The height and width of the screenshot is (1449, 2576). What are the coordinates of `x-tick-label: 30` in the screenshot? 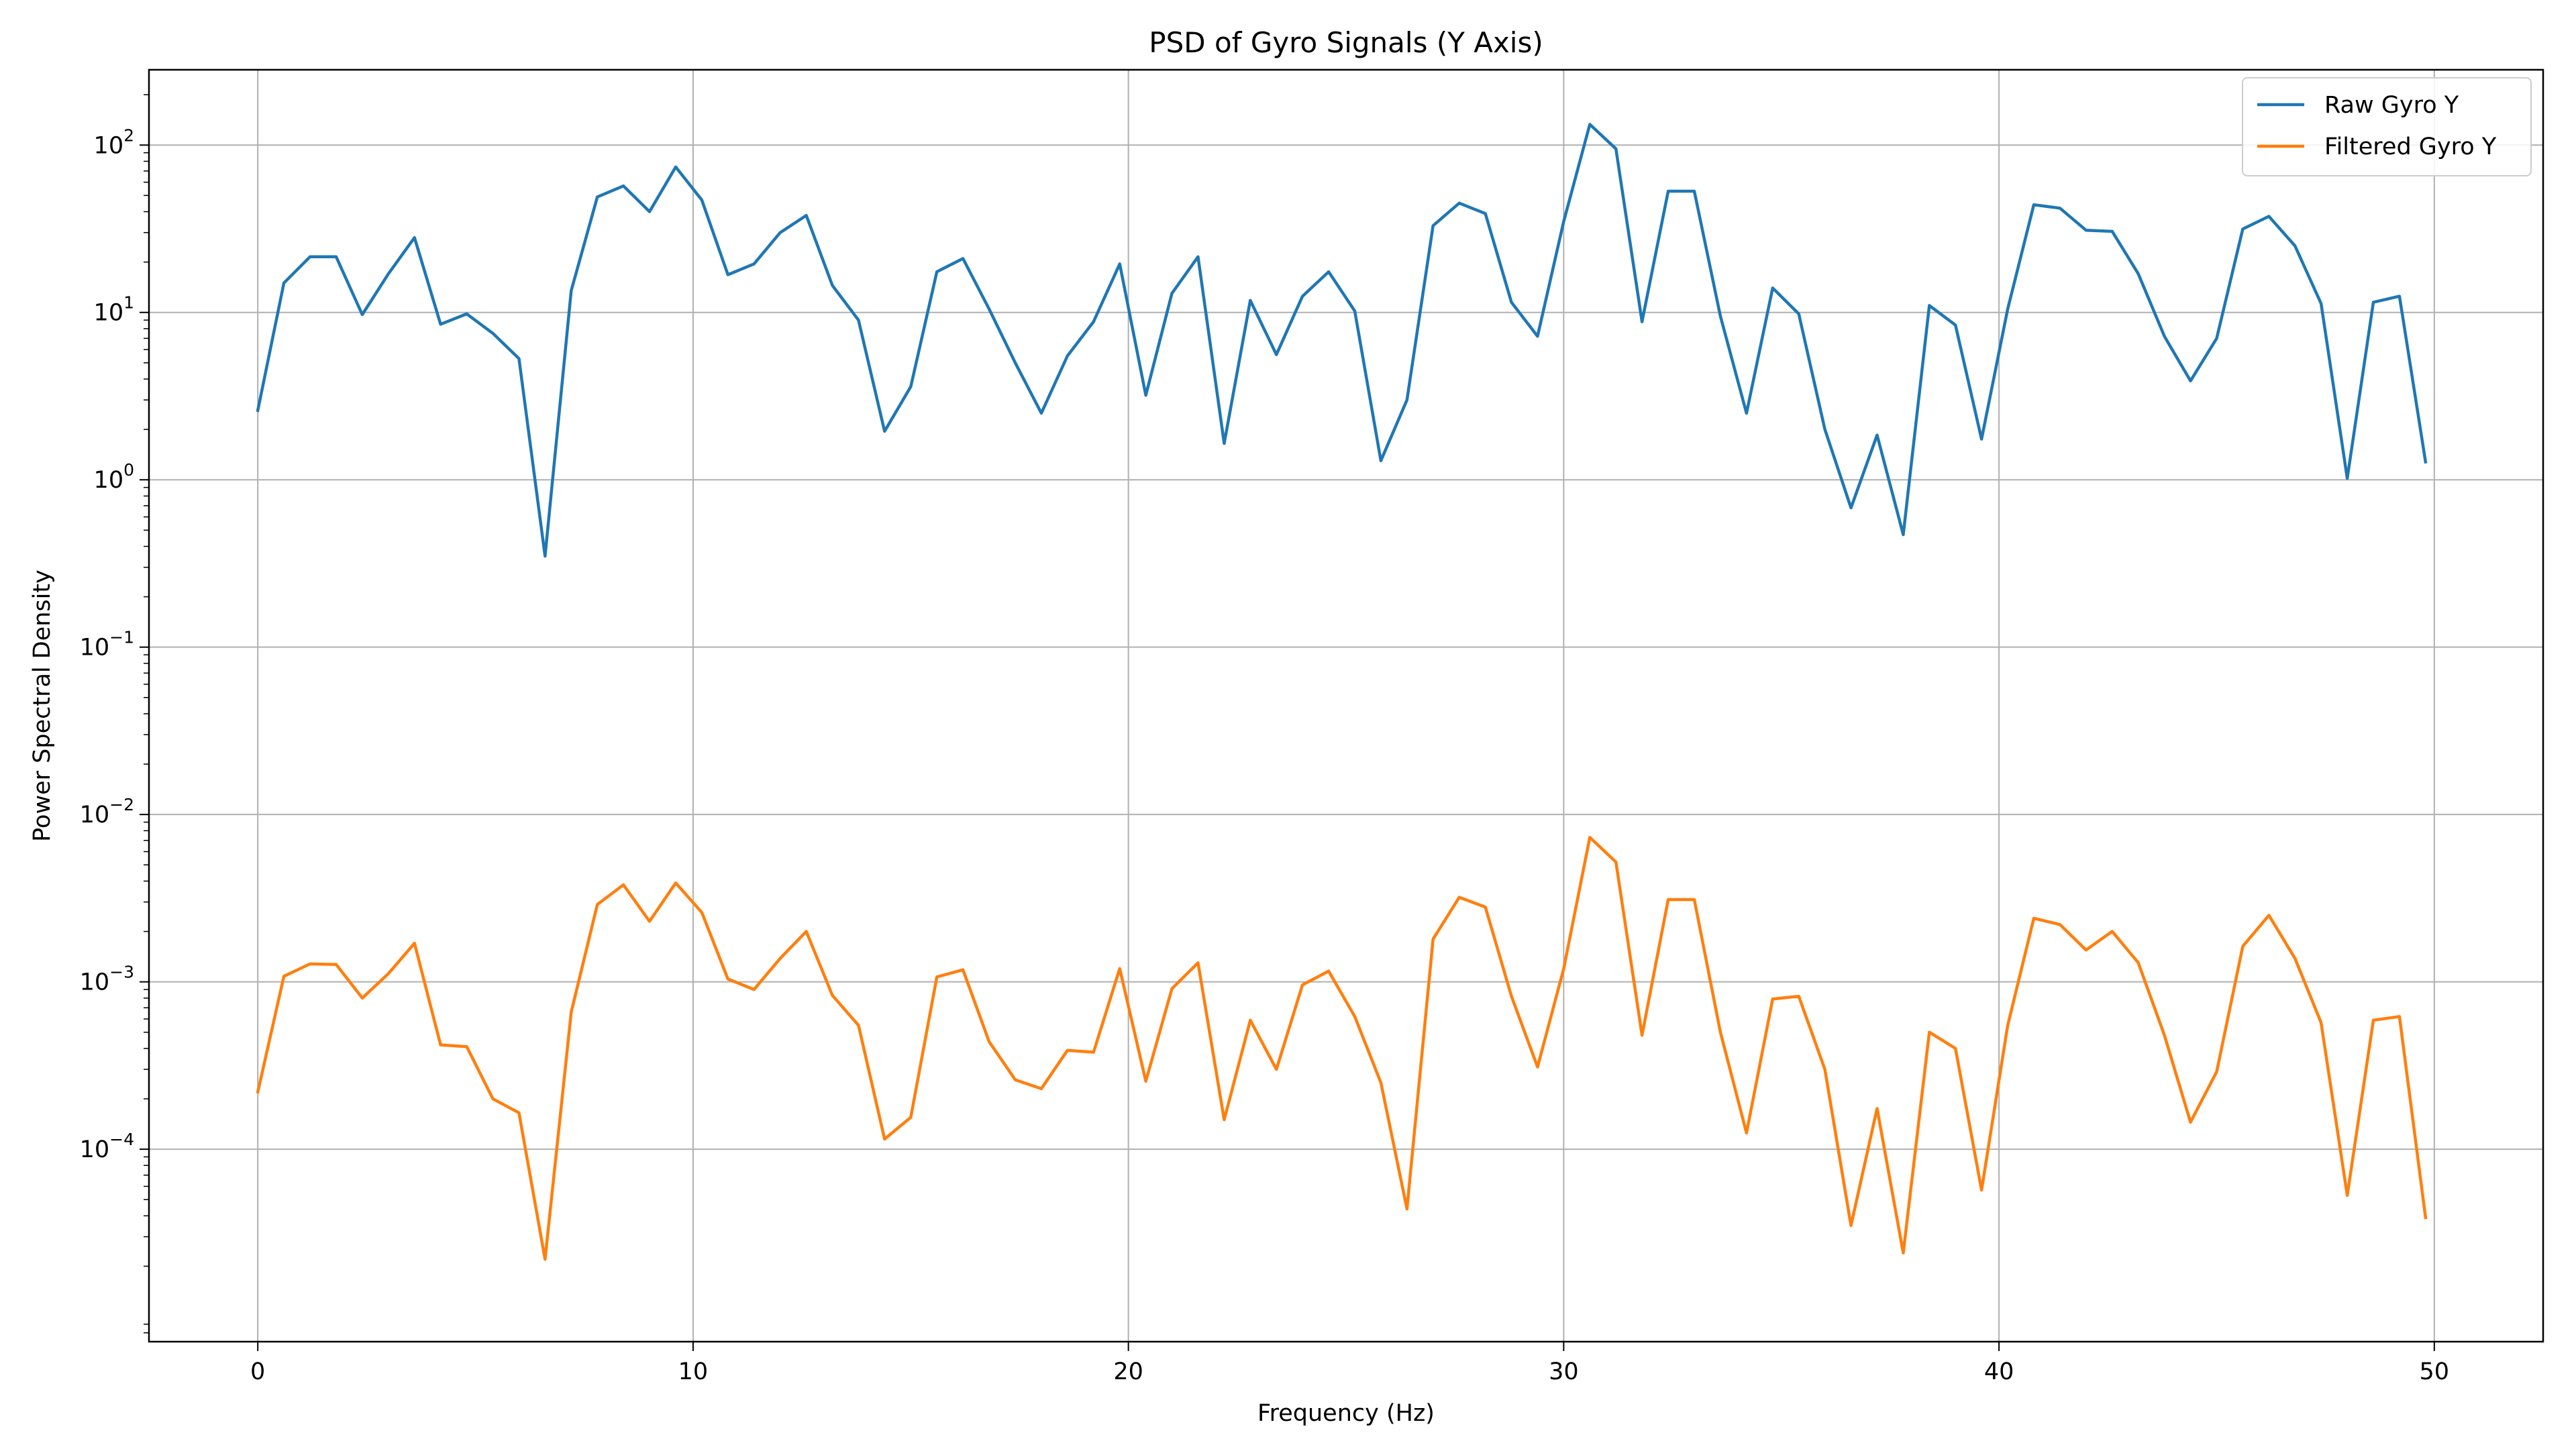 It's located at (1564, 1371).